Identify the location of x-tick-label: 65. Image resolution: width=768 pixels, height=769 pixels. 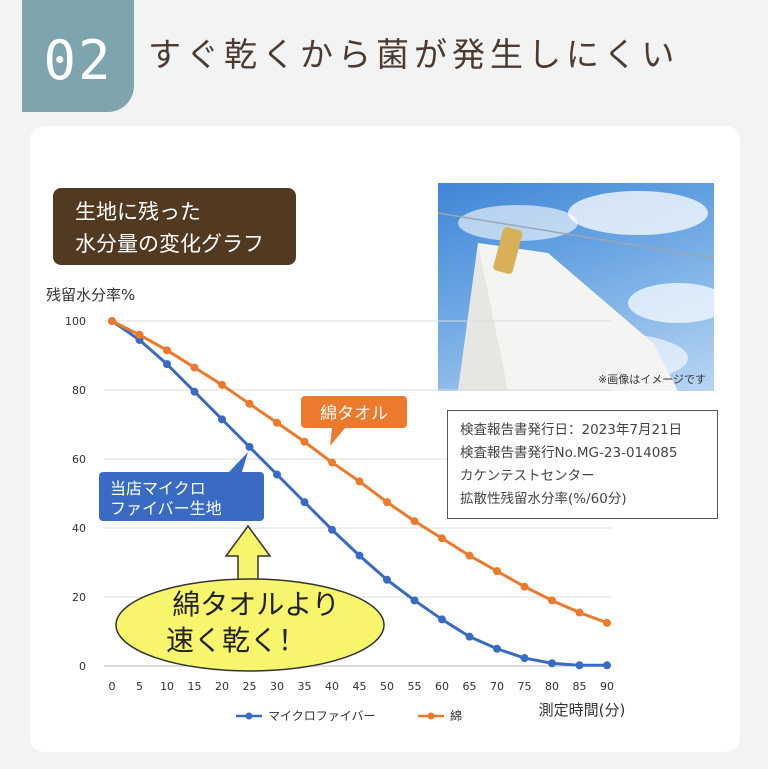
(470, 686).